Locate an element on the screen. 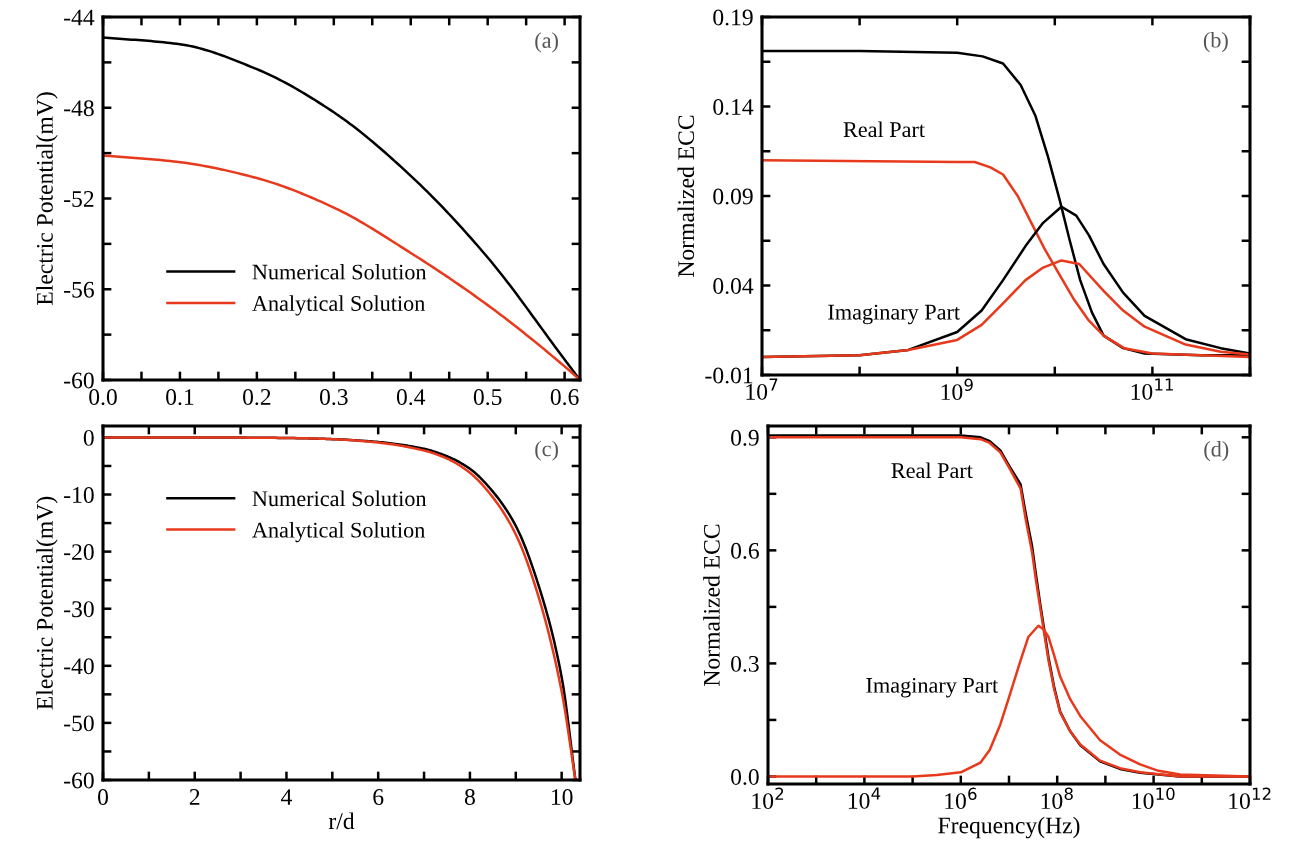 The width and height of the screenshot is (1294, 848). annotation: (b) is located at coordinates (1215, 42).